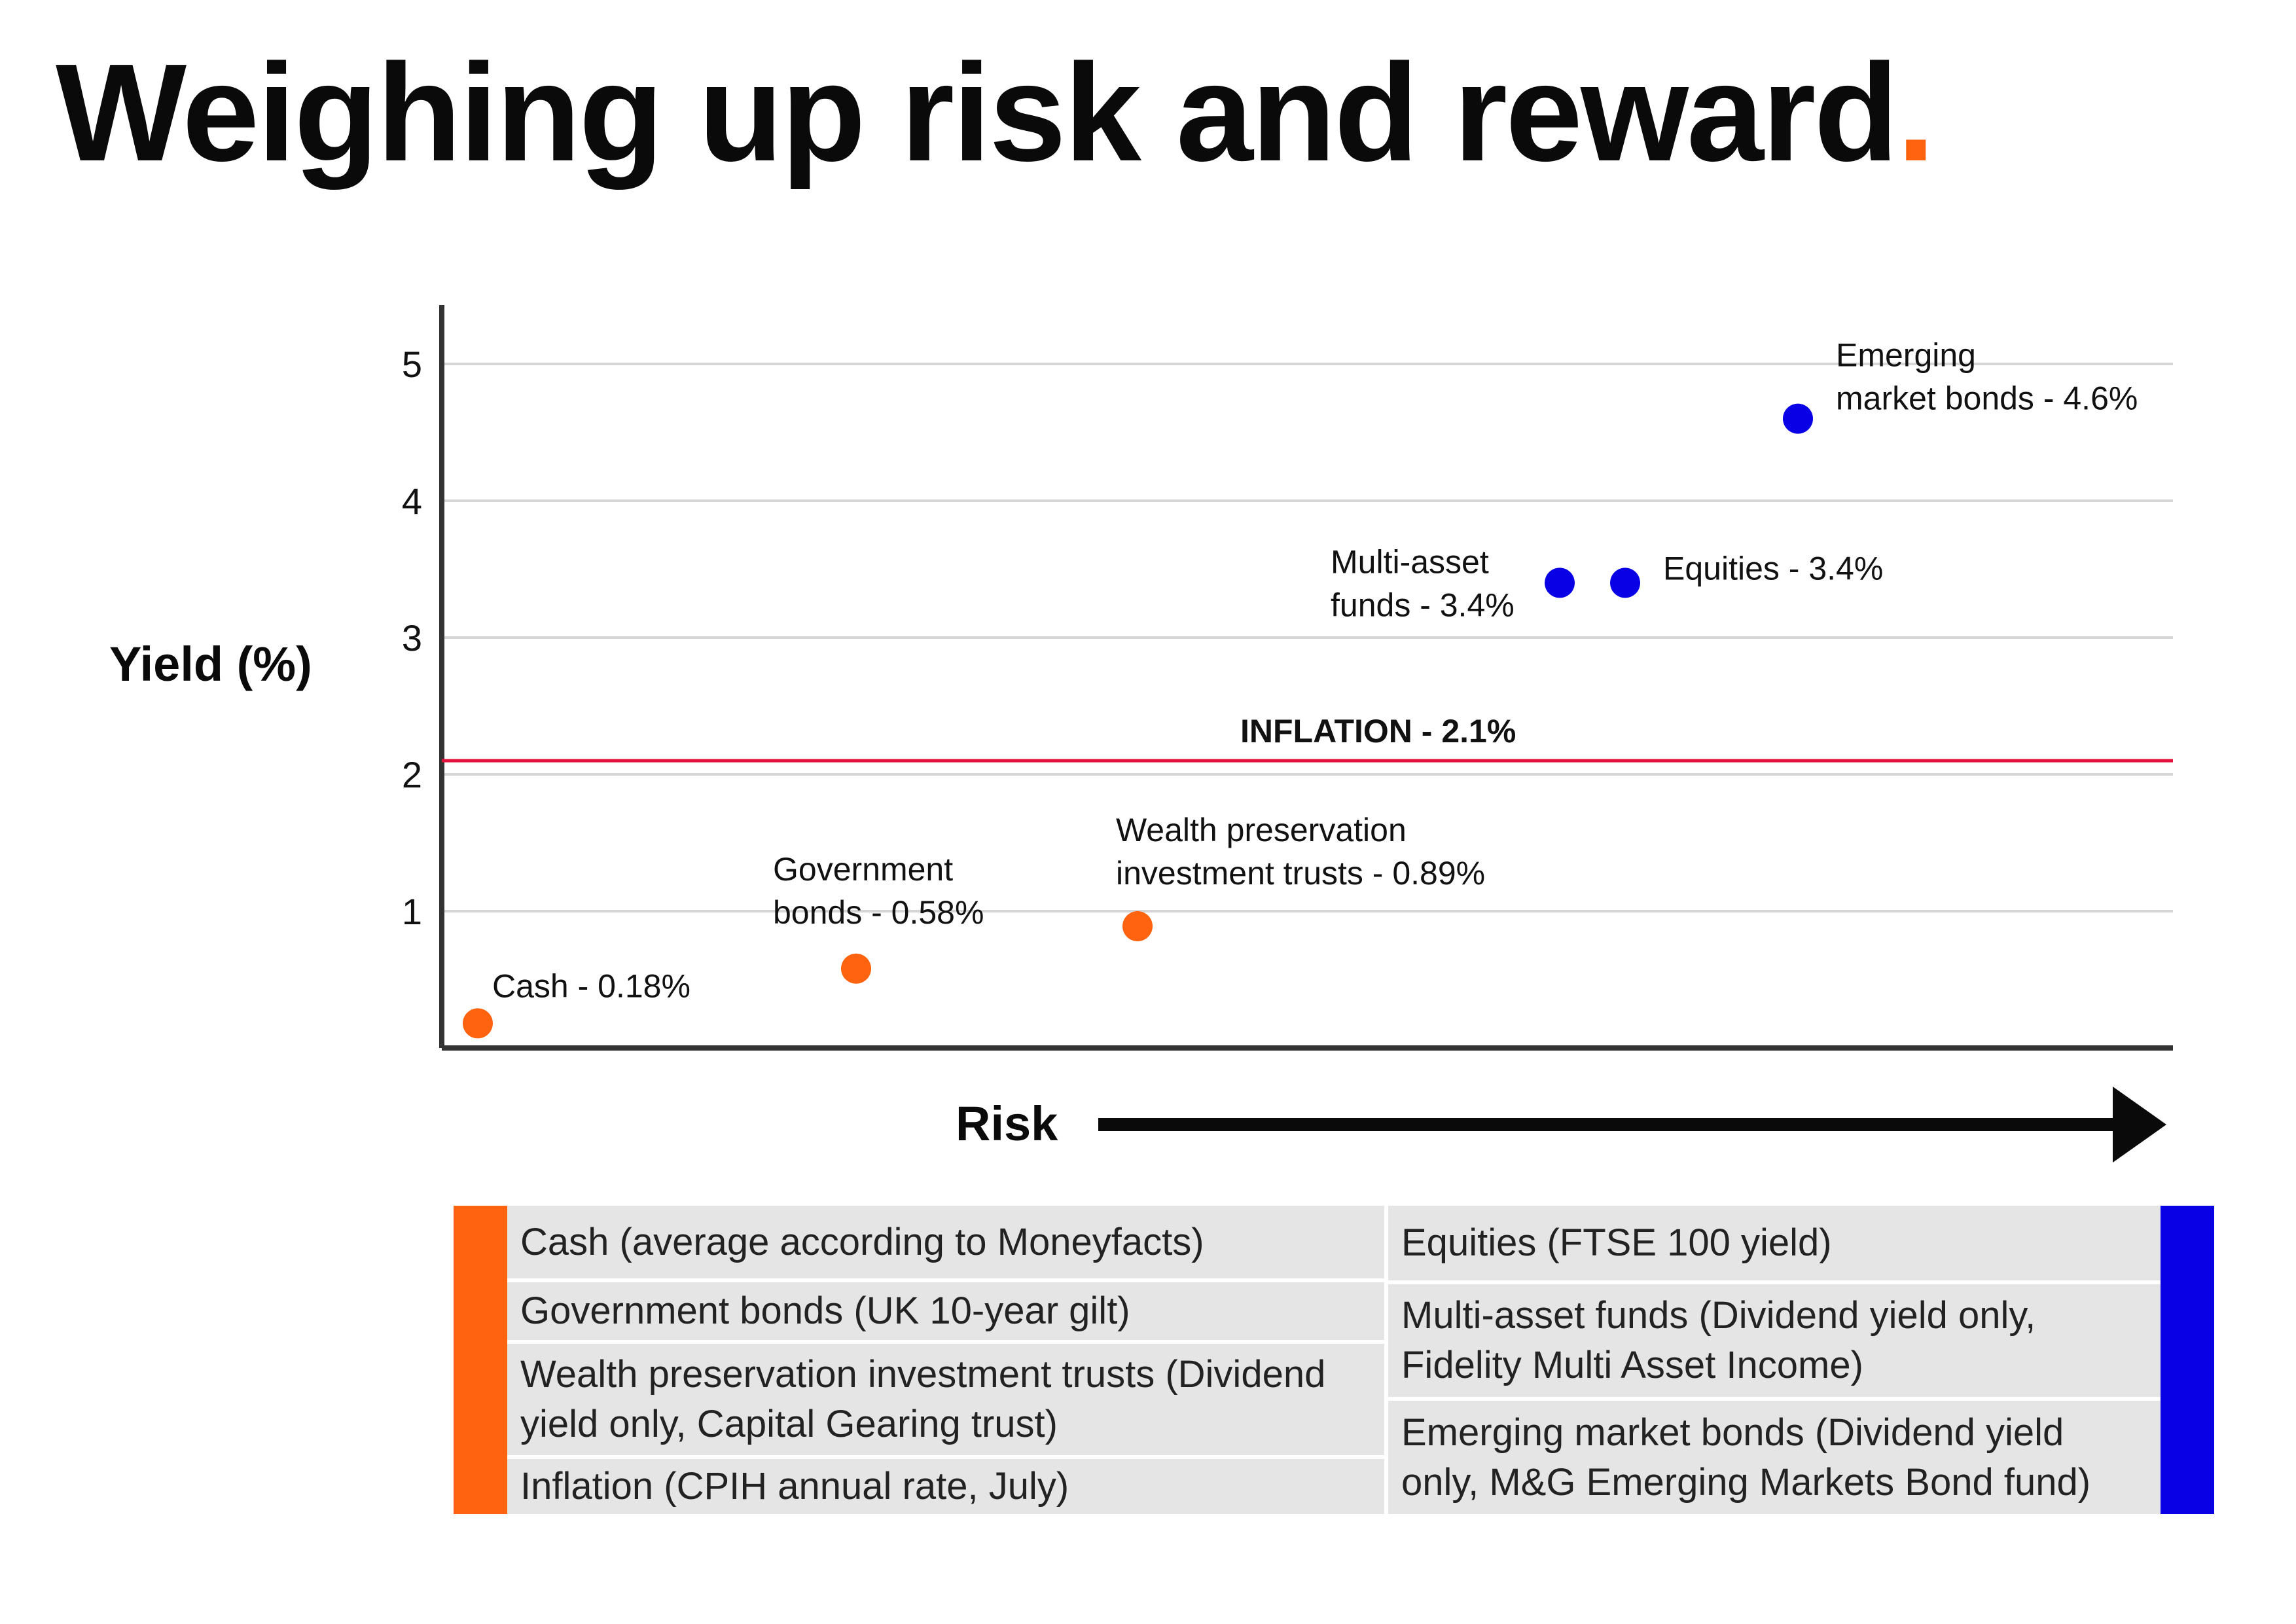  Describe the element at coordinates (412, 364) in the screenshot. I see `y-tick-label: 5` at that location.